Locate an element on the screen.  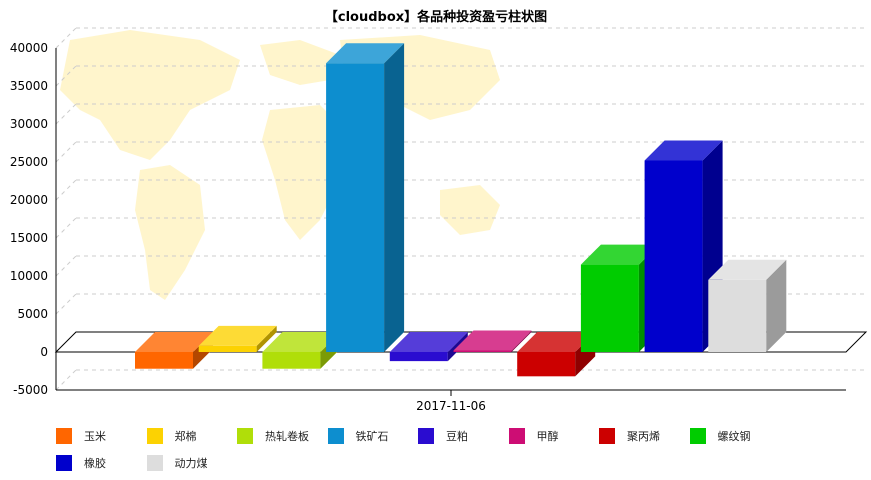
y-tick-label: 40000 is located at coordinates (29, 48).